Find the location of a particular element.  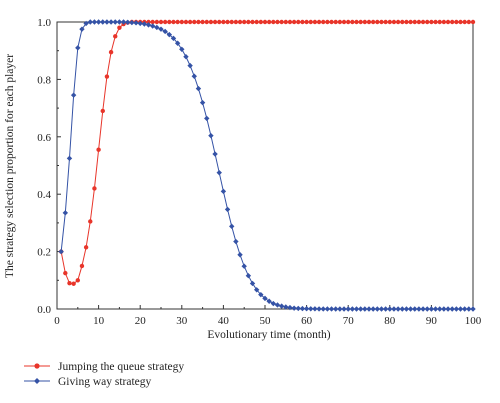

x-axis-title: Evolutionary time (month) is located at coordinates (268, 335).